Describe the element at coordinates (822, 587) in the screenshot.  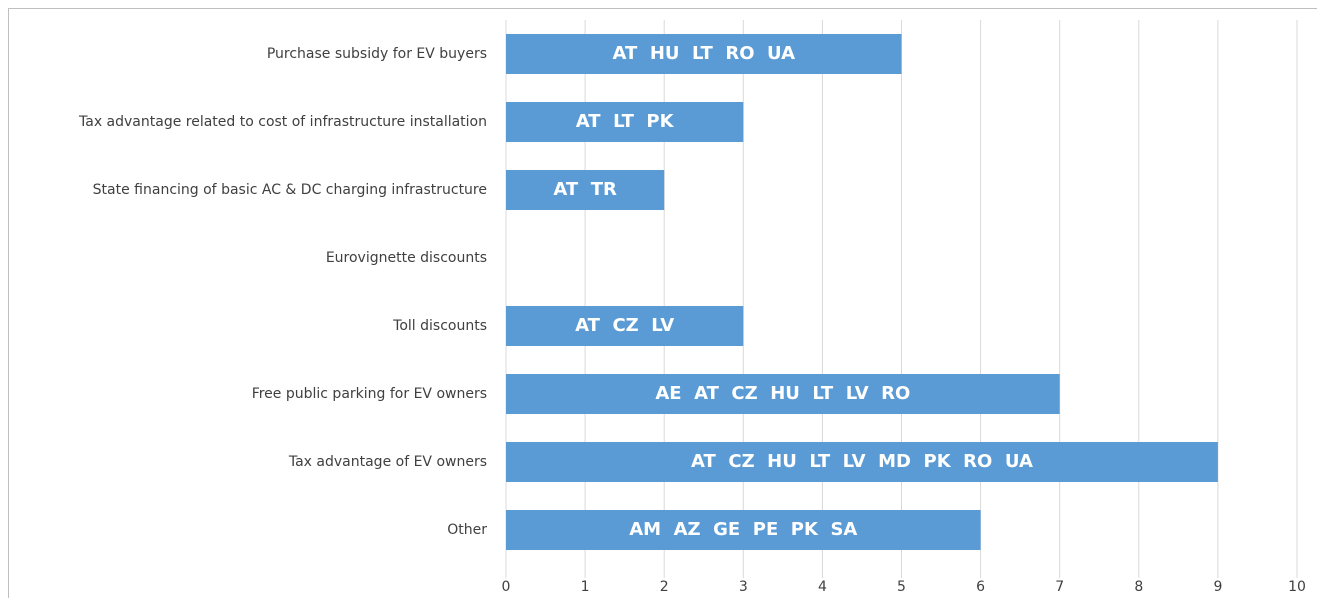
I see `x-tick-label: 4` at that location.